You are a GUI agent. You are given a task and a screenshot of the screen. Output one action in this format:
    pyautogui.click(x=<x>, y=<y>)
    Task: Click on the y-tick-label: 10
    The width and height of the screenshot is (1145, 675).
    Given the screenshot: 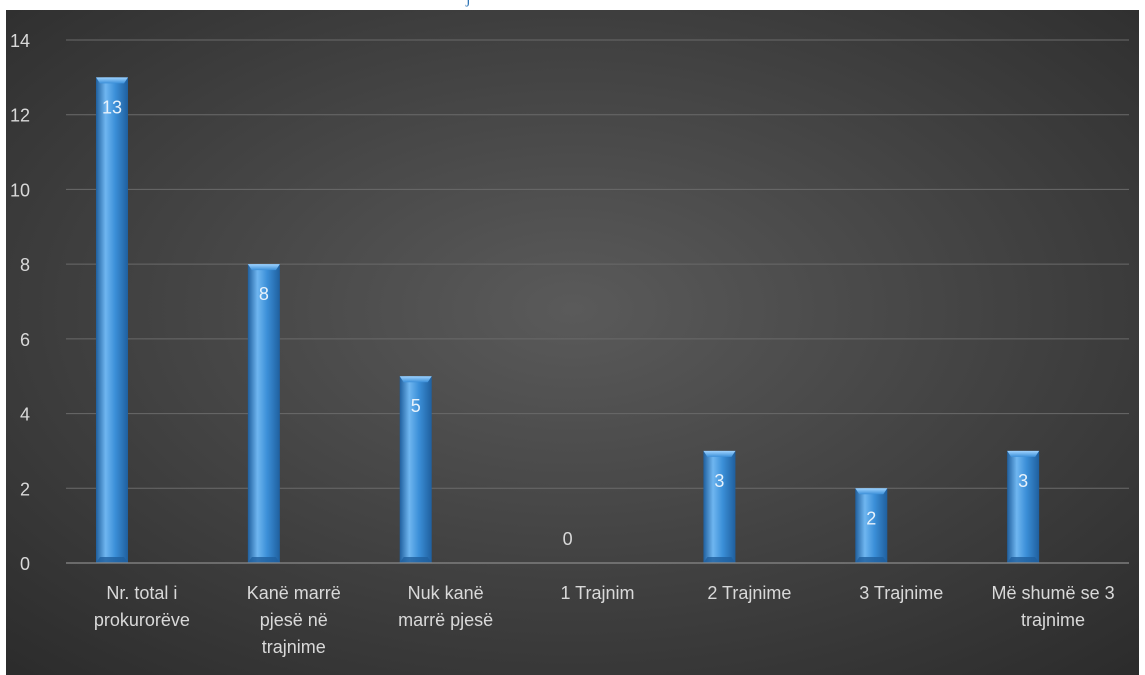 What is the action you would take?
    pyautogui.click(x=20, y=190)
    